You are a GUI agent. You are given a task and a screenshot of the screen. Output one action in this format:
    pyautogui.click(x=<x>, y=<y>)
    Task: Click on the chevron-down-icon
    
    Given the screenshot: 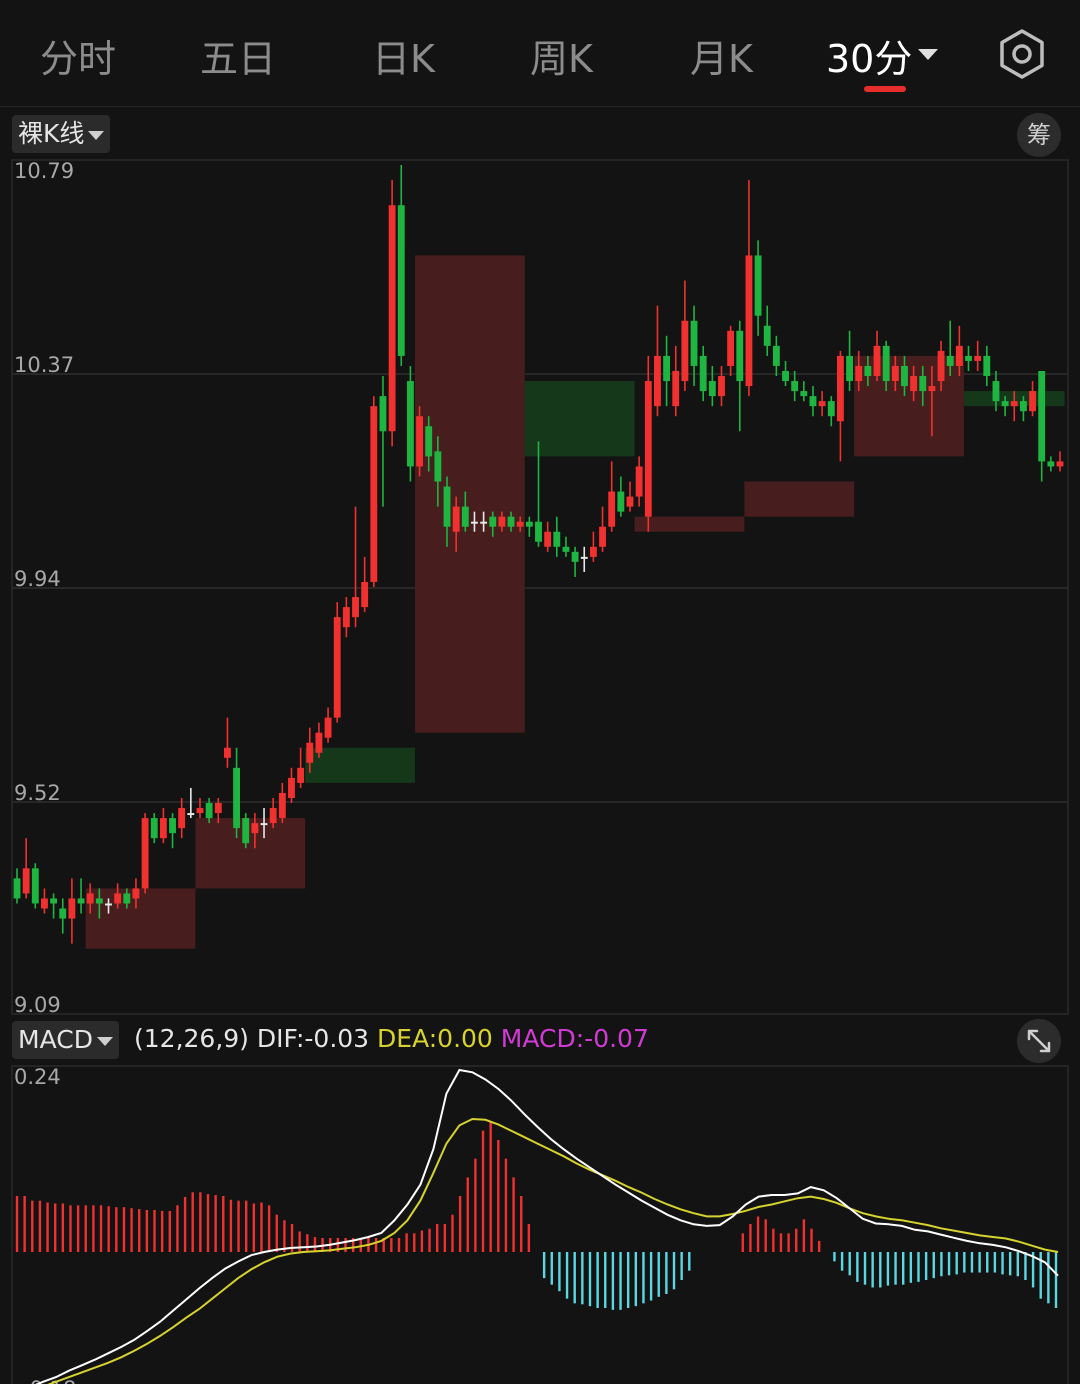 What is the action you would take?
    pyautogui.click(x=104, y=1041)
    